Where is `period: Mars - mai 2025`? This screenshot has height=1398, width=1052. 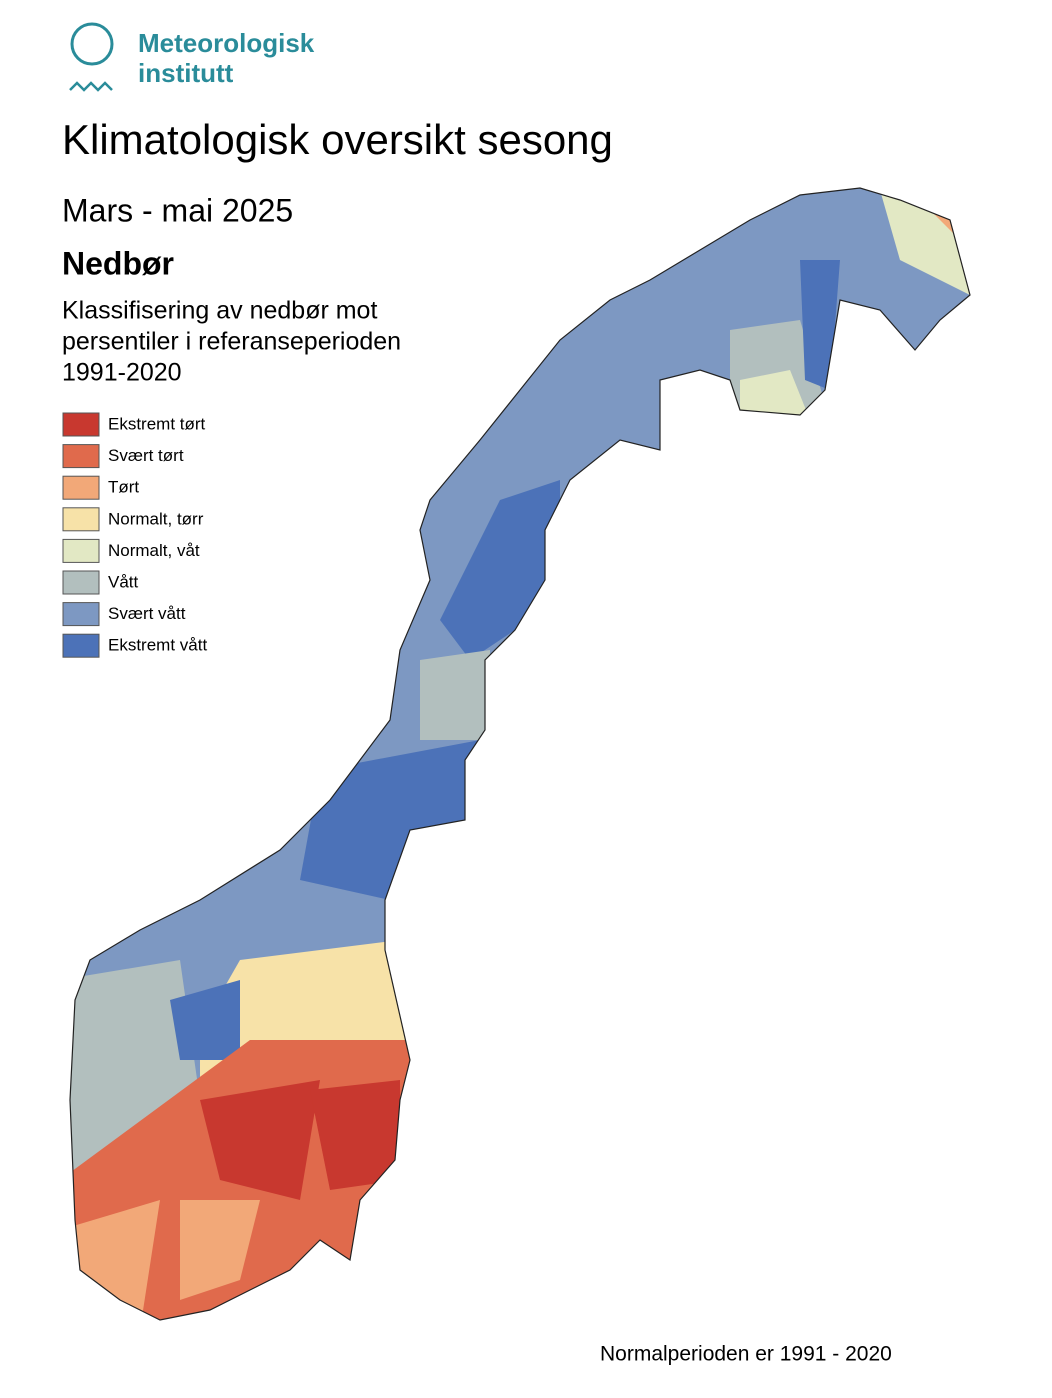
period: Mars - mai 2025 is located at coordinates (177, 210).